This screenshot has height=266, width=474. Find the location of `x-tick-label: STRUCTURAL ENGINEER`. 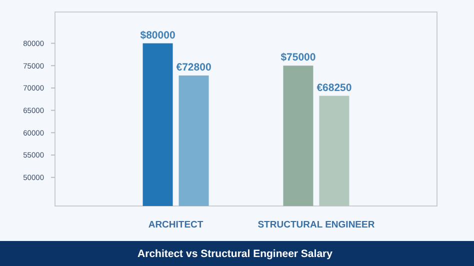

x-tick-label: STRUCTURAL ENGINEER is located at coordinates (316, 224).